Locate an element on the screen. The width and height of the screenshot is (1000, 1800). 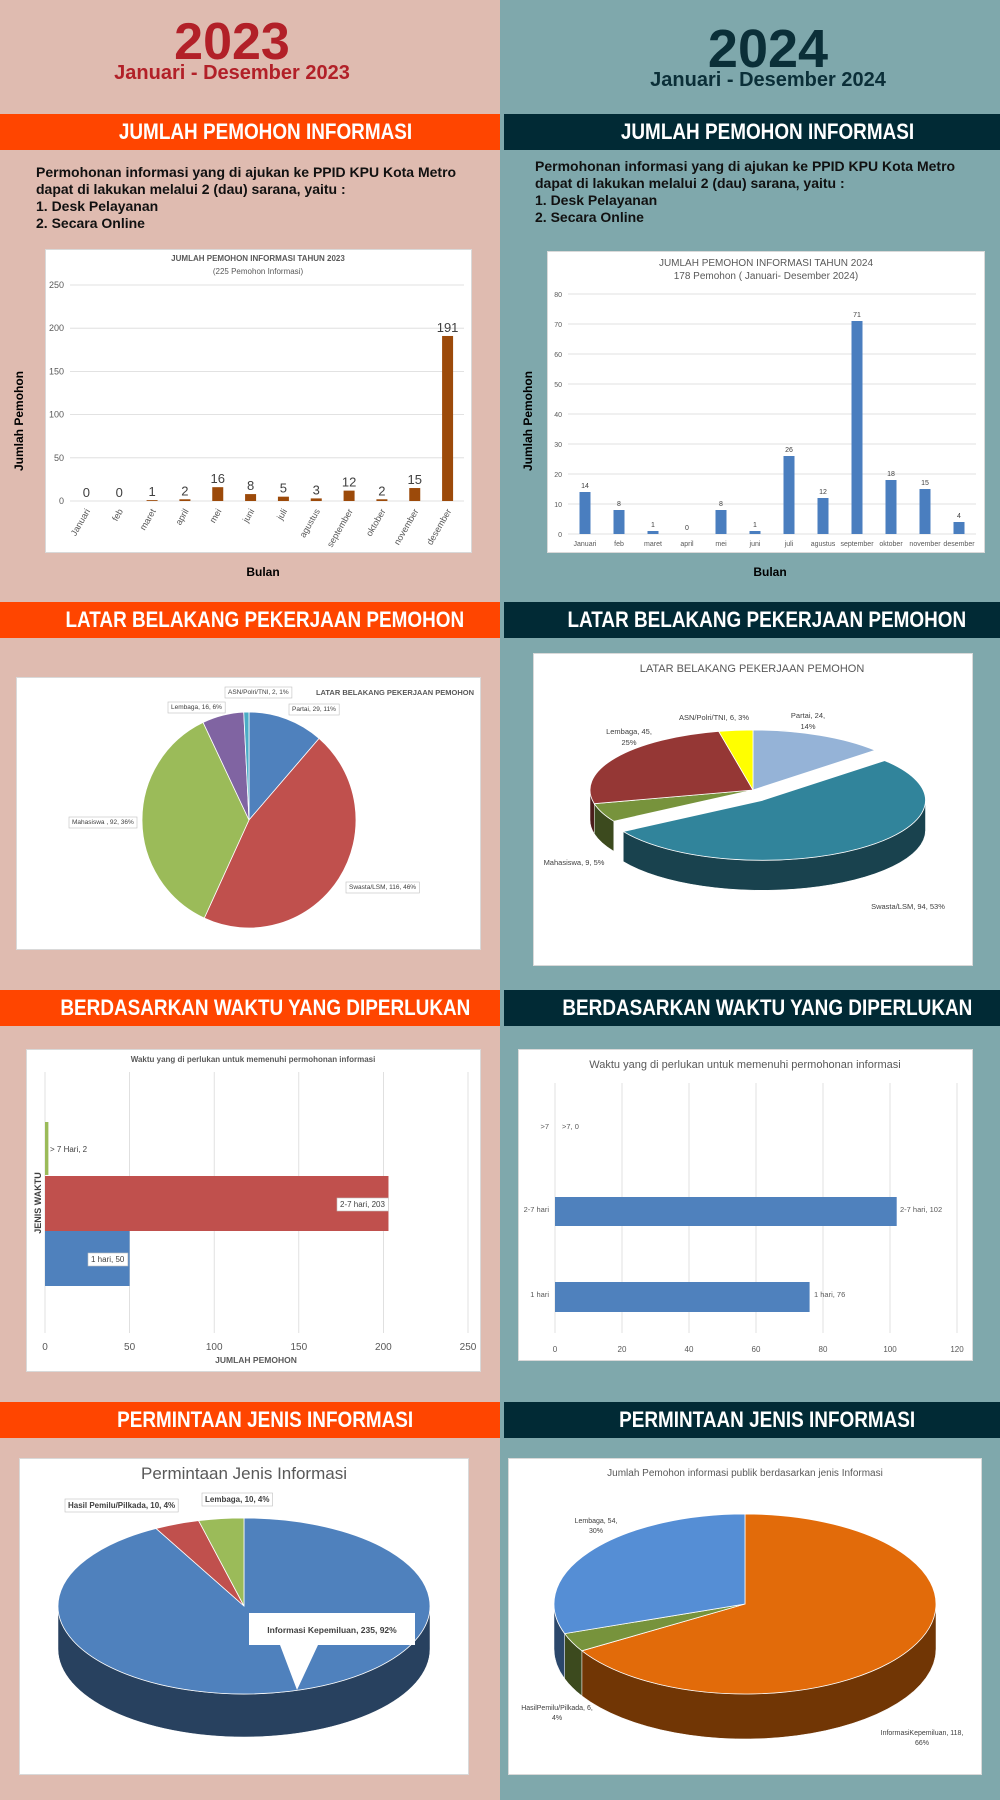
data-label: 2-7 hari, 203 is located at coordinates (362, 1204).